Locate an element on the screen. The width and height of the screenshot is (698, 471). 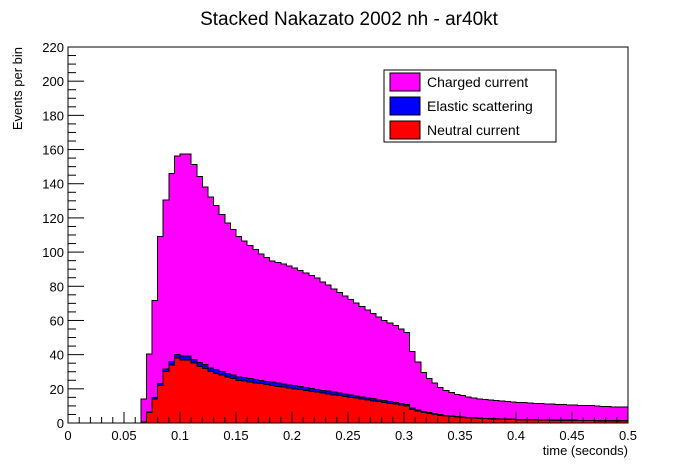
y-axis-ticks: 0 20 40 60 80 100 120 140 160 180 200 220 is located at coordinates (63, 235).